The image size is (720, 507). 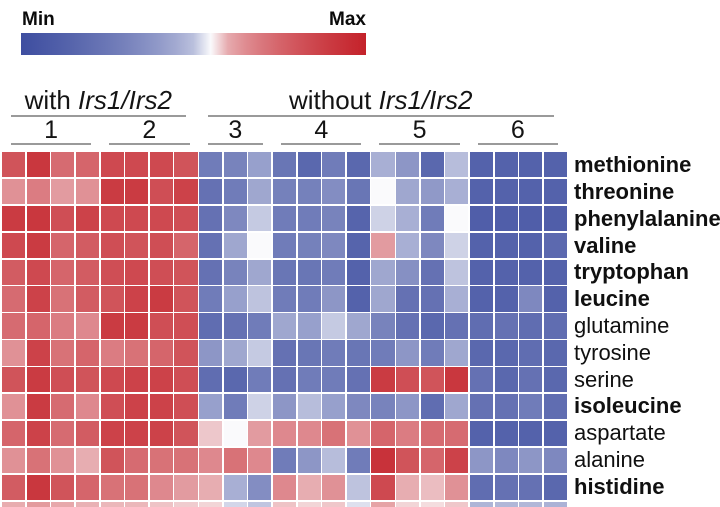 What do you see at coordinates (622, 325) in the screenshot?
I see `row-label-glutamine: glutamine` at bounding box center [622, 325].